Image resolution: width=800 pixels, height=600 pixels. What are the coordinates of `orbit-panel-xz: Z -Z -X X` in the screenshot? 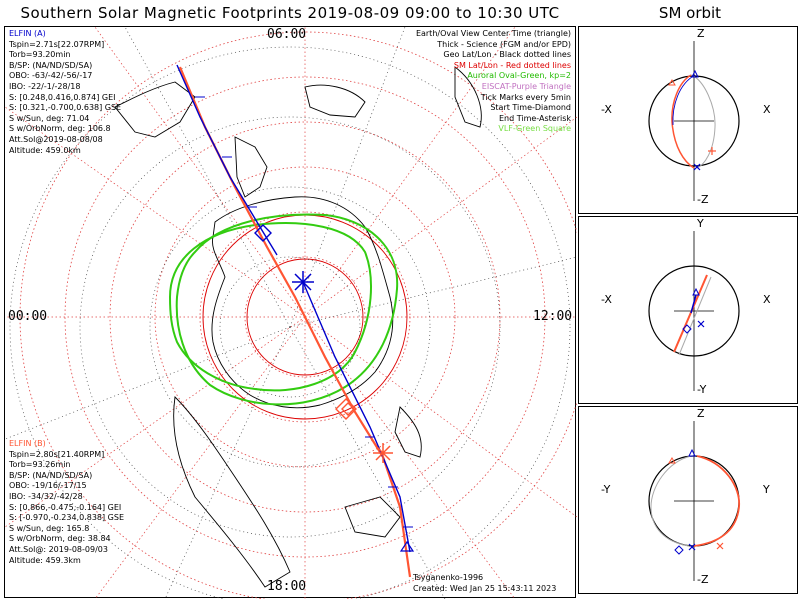 It's located at (688, 120).